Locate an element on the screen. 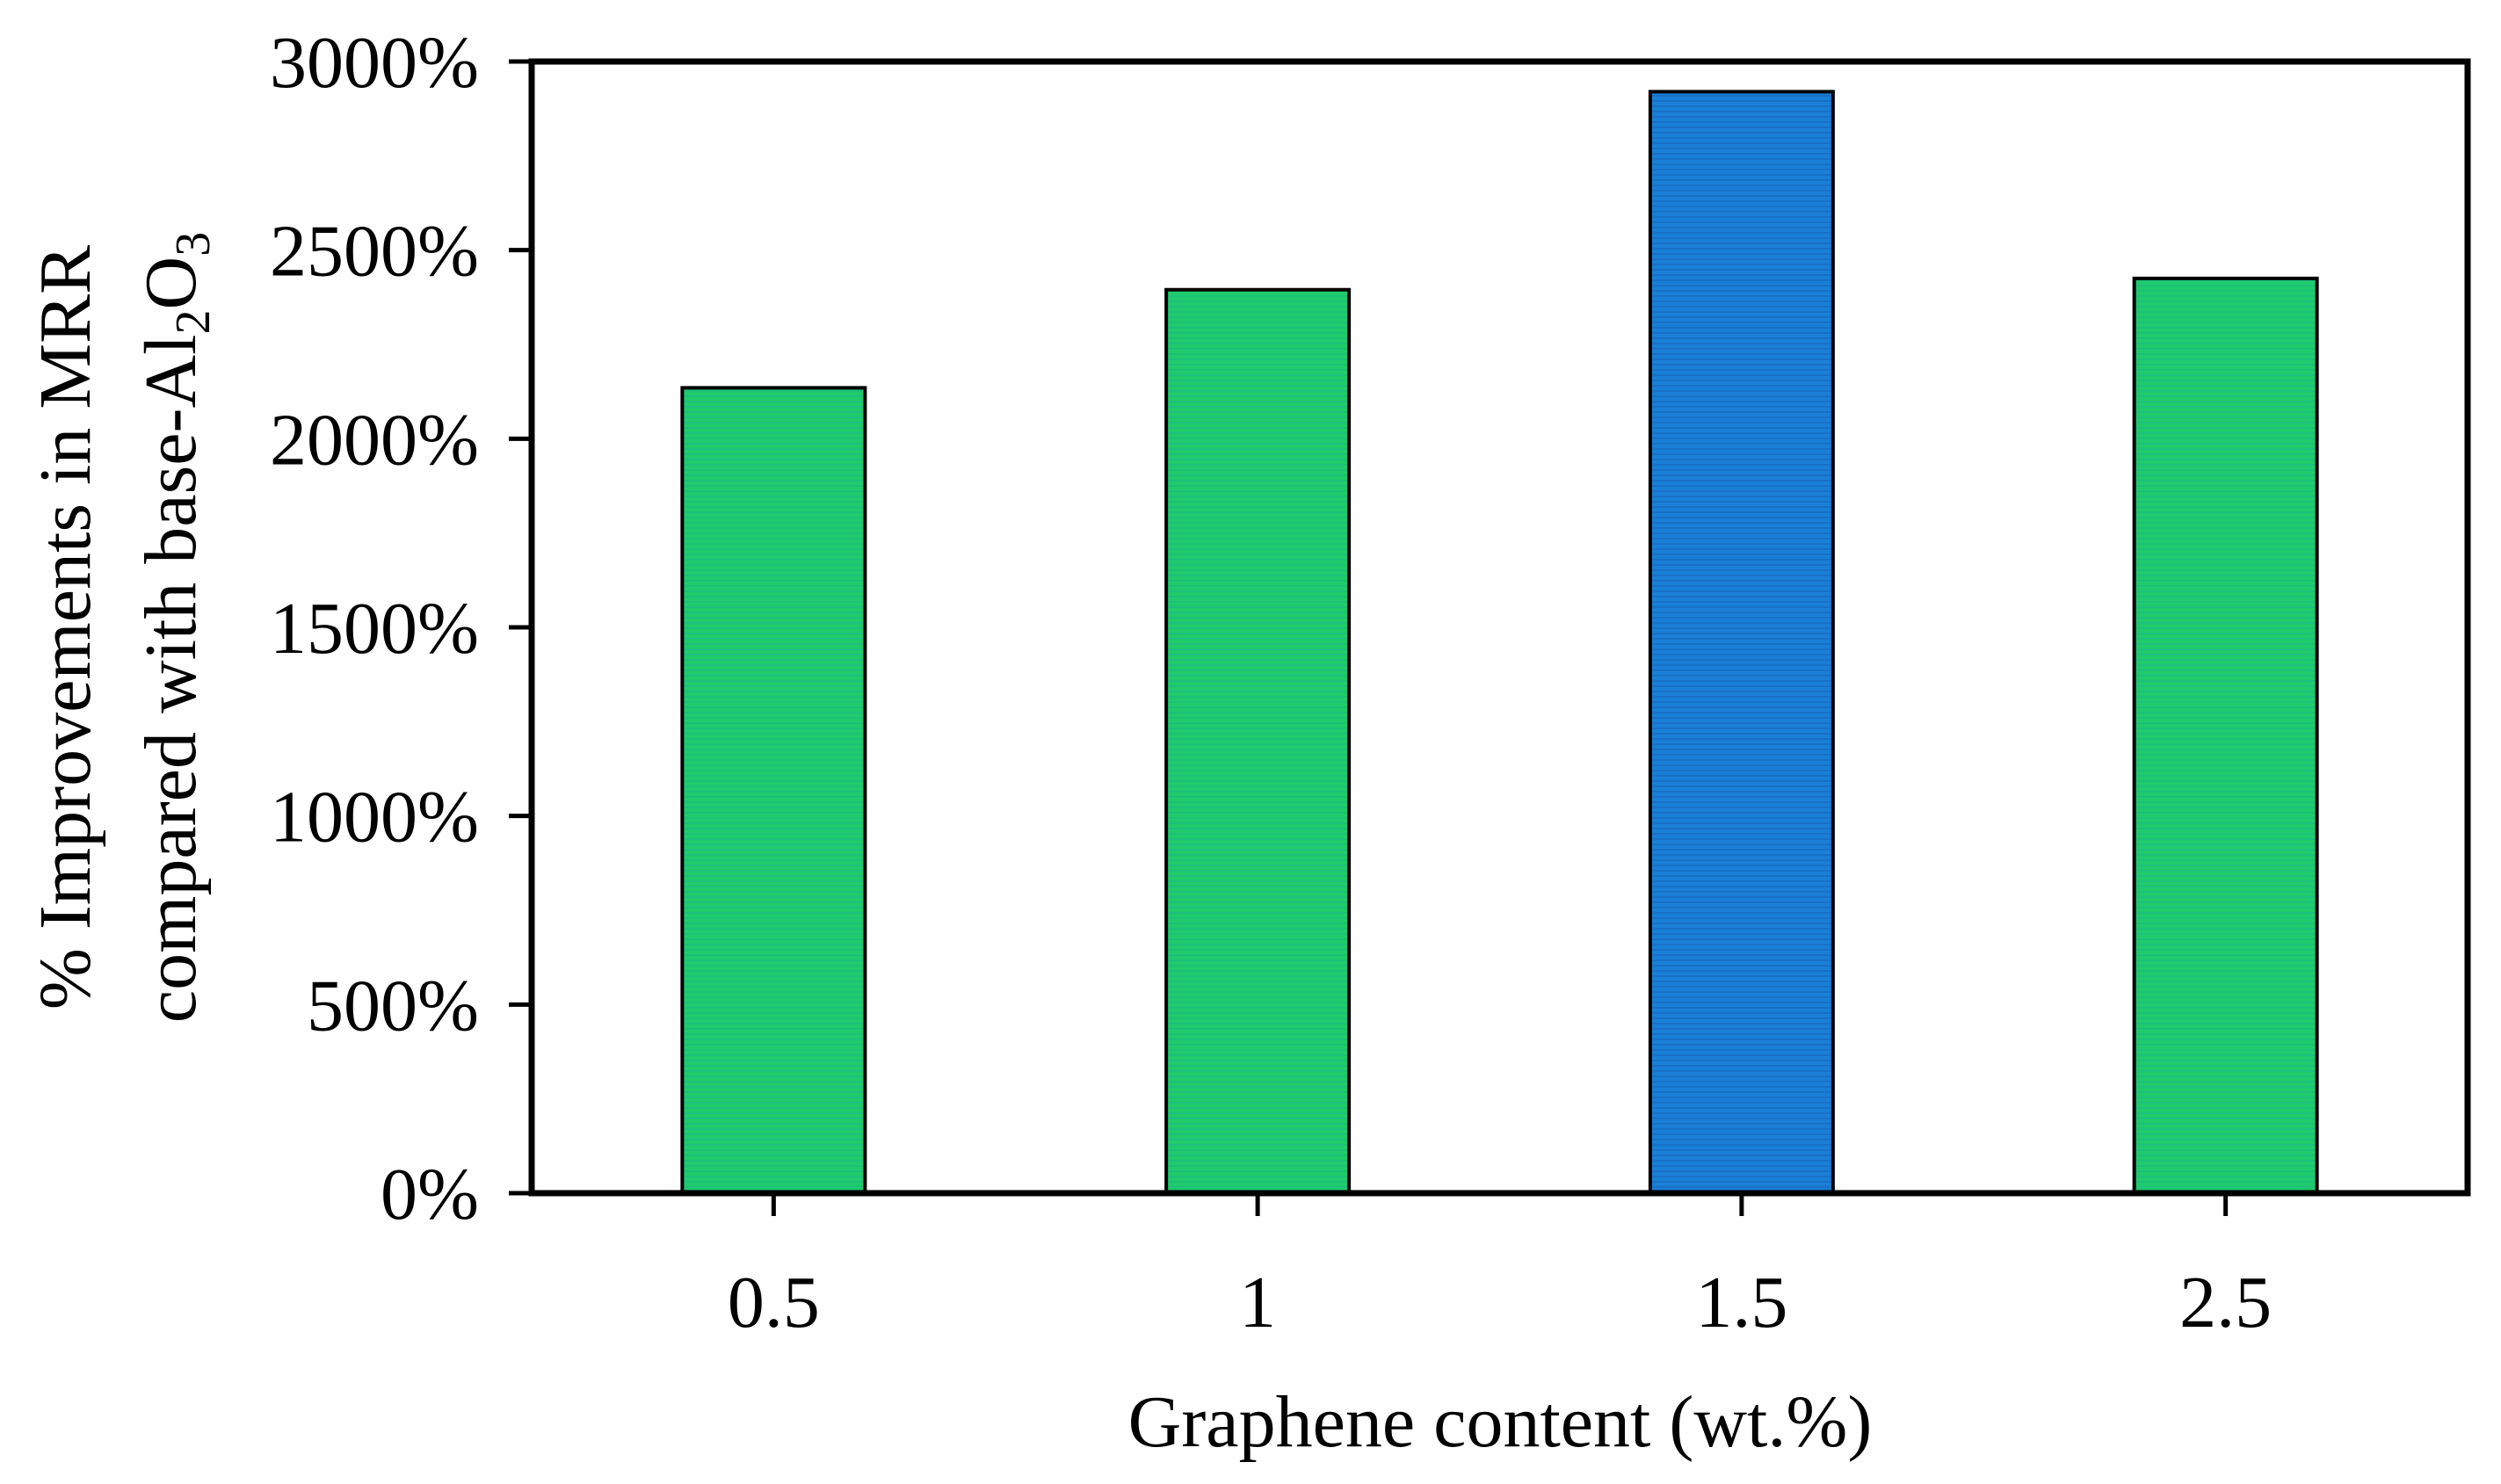 This screenshot has width=2501, height=1484. bar-2.5 is located at coordinates (2225, 736).